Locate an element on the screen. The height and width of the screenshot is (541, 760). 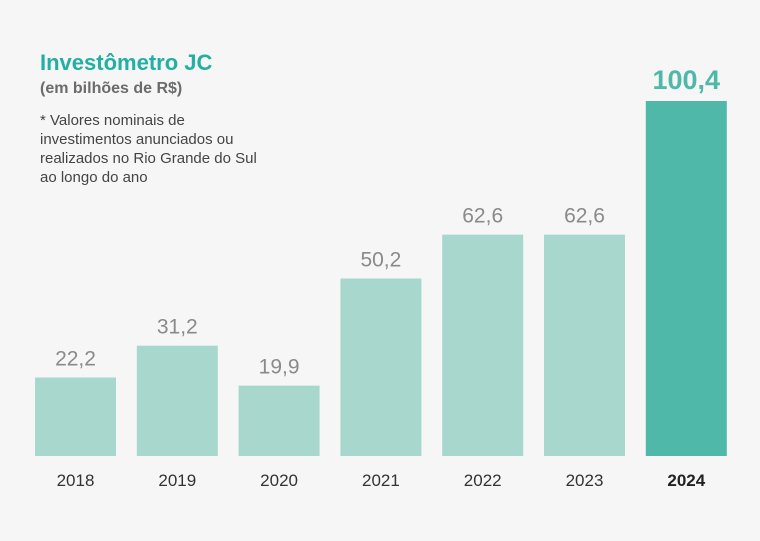
bar-2024 is located at coordinates (686, 278).